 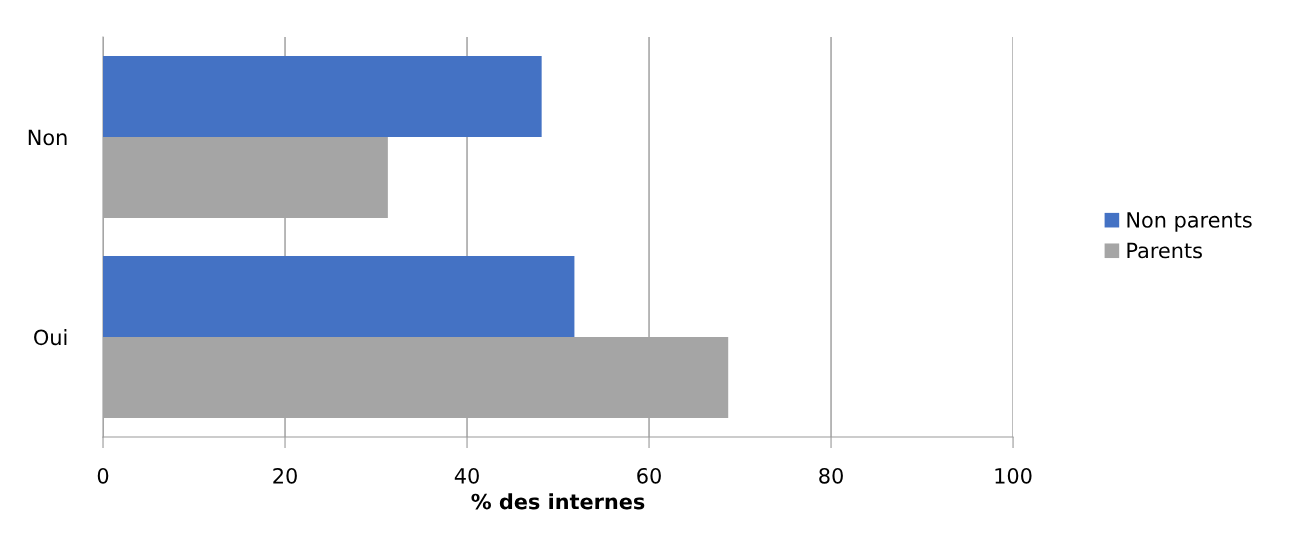 What do you see at coordinates (103, 475) in the screenshot?
I see `x-tick-label: 0` at bounding box center [103, 475].